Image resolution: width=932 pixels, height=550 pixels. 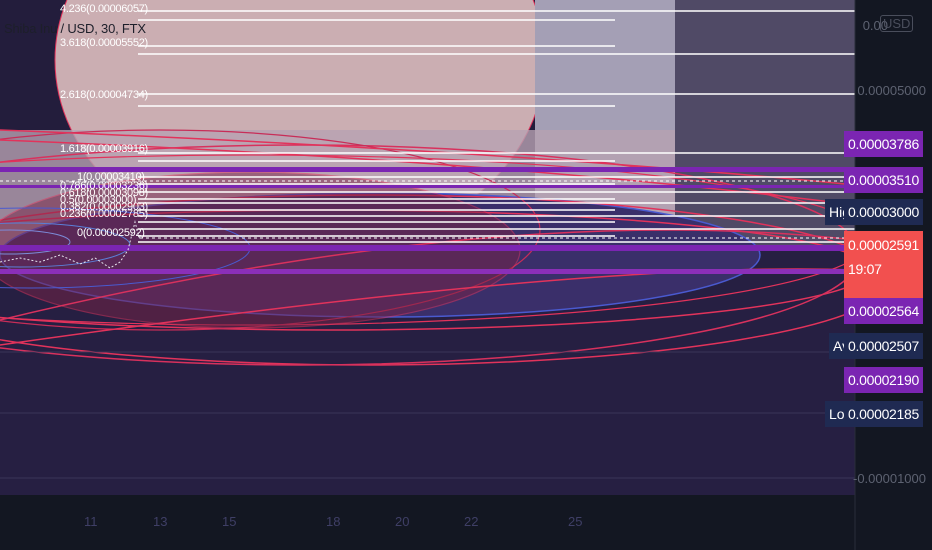 I want to click on time-label-11: 11, so click(x=91, y=521).